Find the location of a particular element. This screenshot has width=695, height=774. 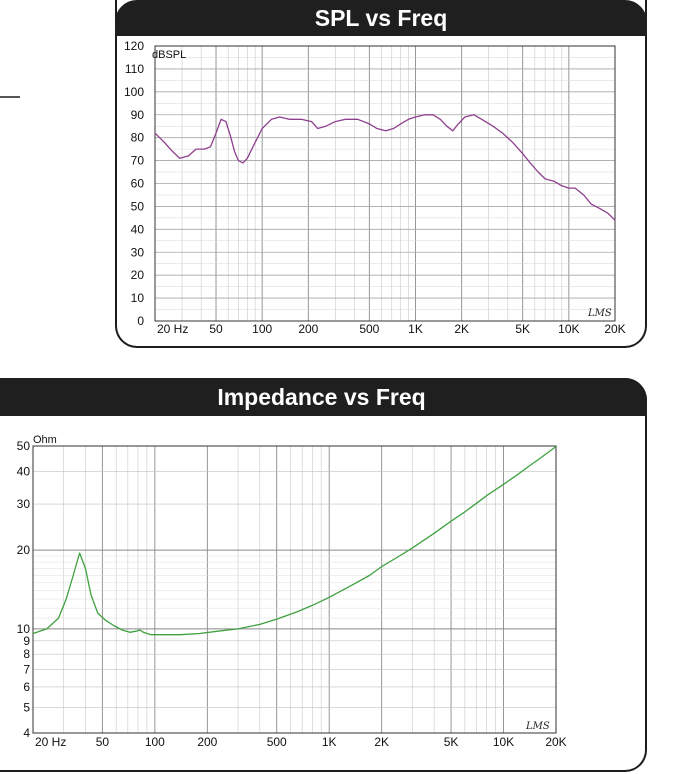

impedance-x-tick-label: 500 is located at coordinates (277, 742).